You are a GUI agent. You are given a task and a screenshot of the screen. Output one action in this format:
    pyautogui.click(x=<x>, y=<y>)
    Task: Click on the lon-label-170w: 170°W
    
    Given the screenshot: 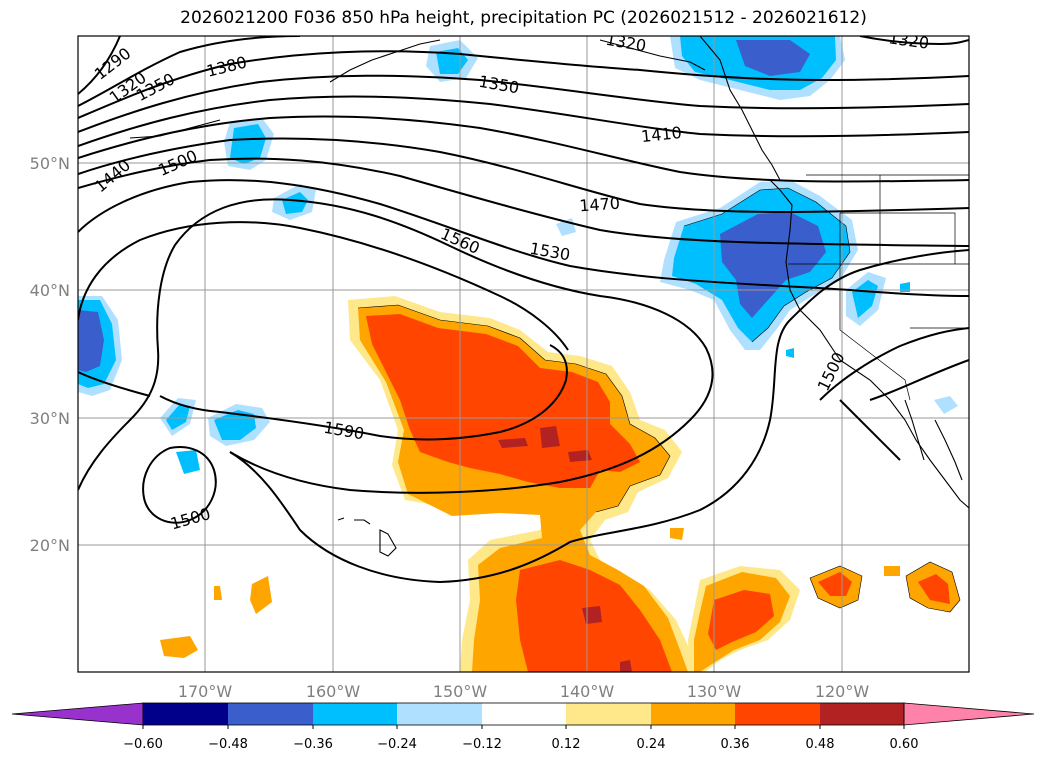 What is the action you would take?
    pyautogui.click(x=205, y=691)
    